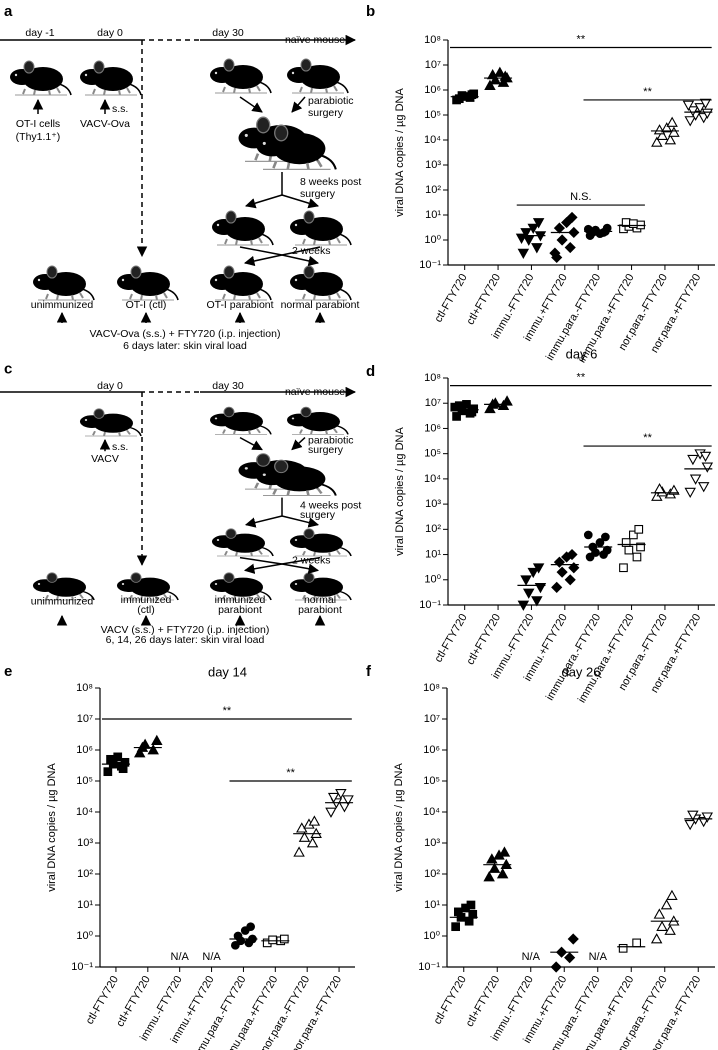 Image resolution: width=718 pixels, height=1050 pixels. What do you see at coordinates (432, 240) in the screenshot?
I see `y-tick-label: 10⁰` at bounding box center [432, 240].